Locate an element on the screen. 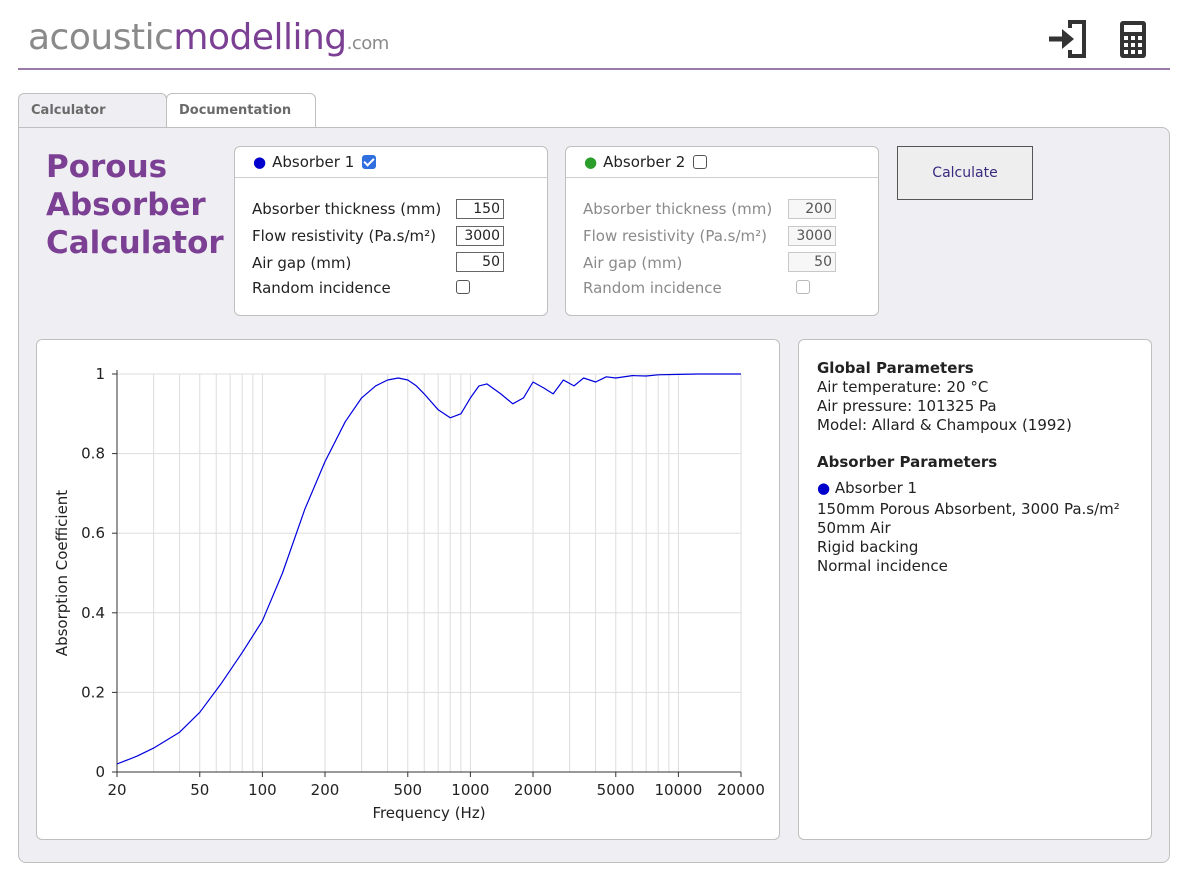 This screenshot has width=1200, height=880. x-tick-label: 20 is located at coordinates (116, 790).